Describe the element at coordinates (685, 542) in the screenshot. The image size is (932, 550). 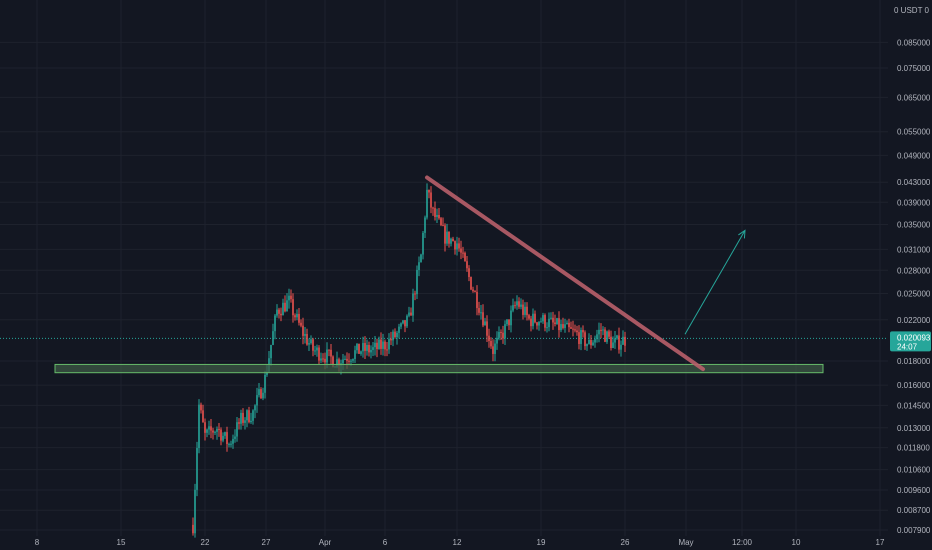
I see `time-tick-label: May` at that location.